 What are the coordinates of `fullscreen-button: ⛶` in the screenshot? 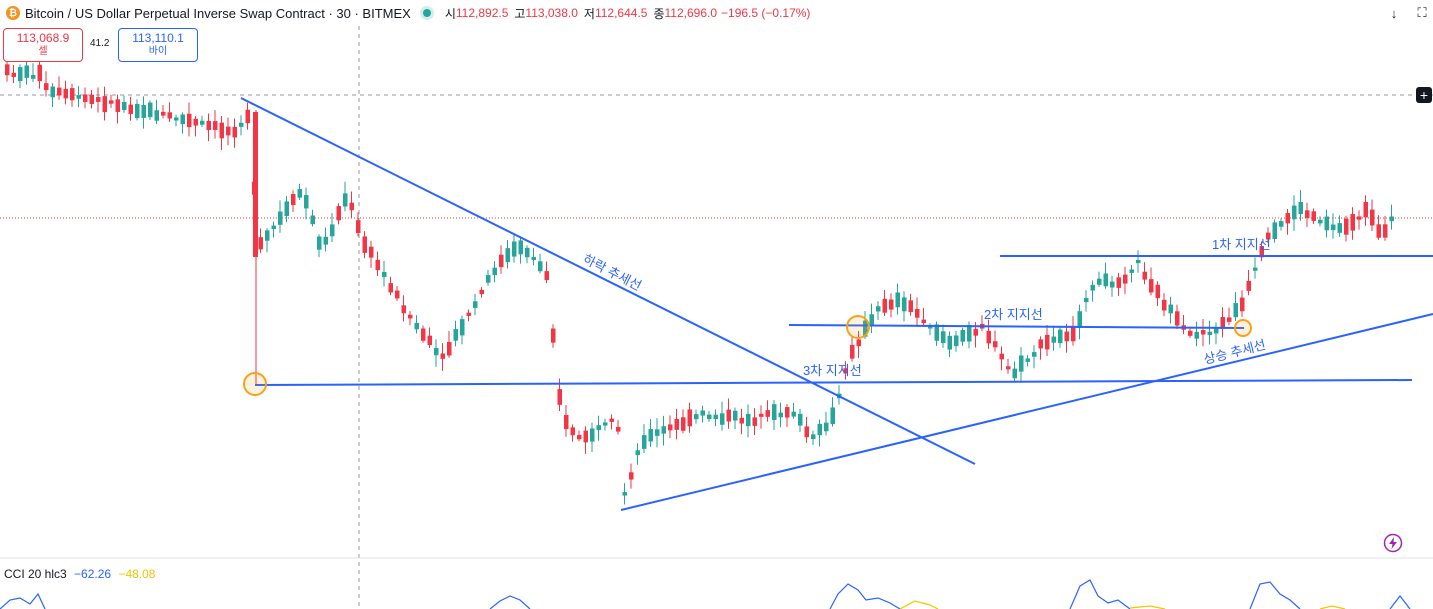 It's located at (1422, 13).